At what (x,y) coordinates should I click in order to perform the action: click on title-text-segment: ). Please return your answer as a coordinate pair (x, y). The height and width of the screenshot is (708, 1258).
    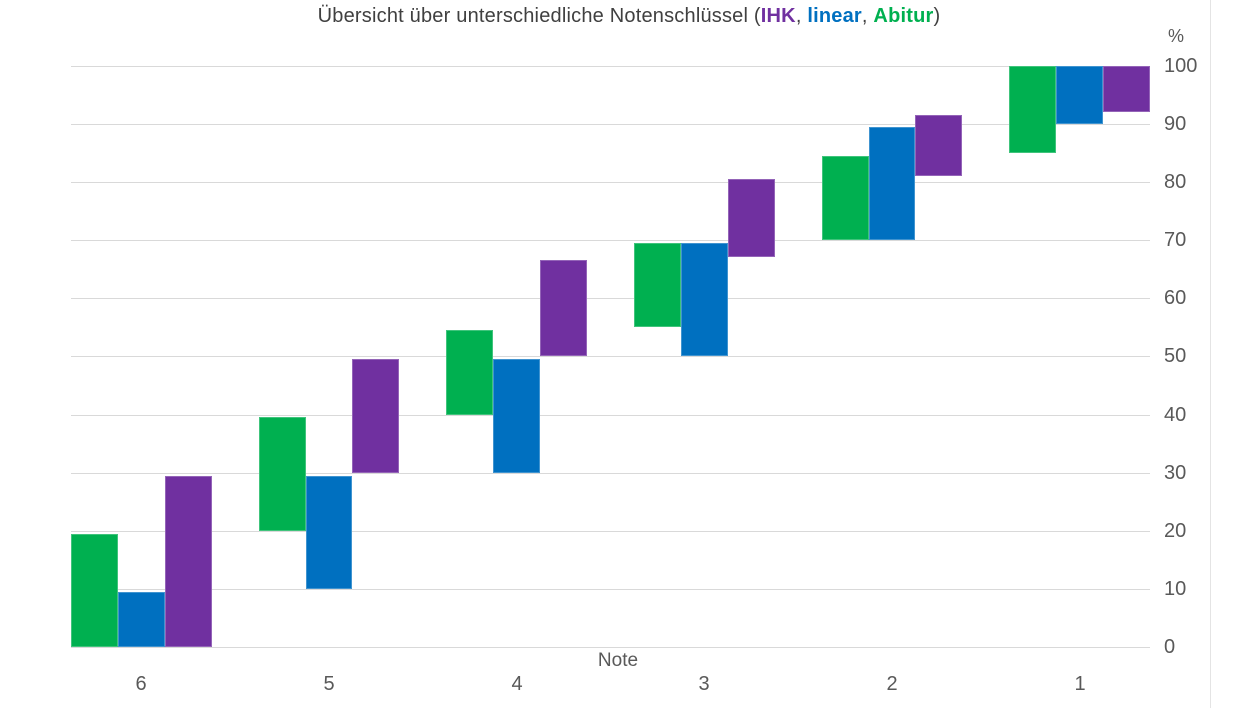
    Looking at the image, I should click on (937, 16).